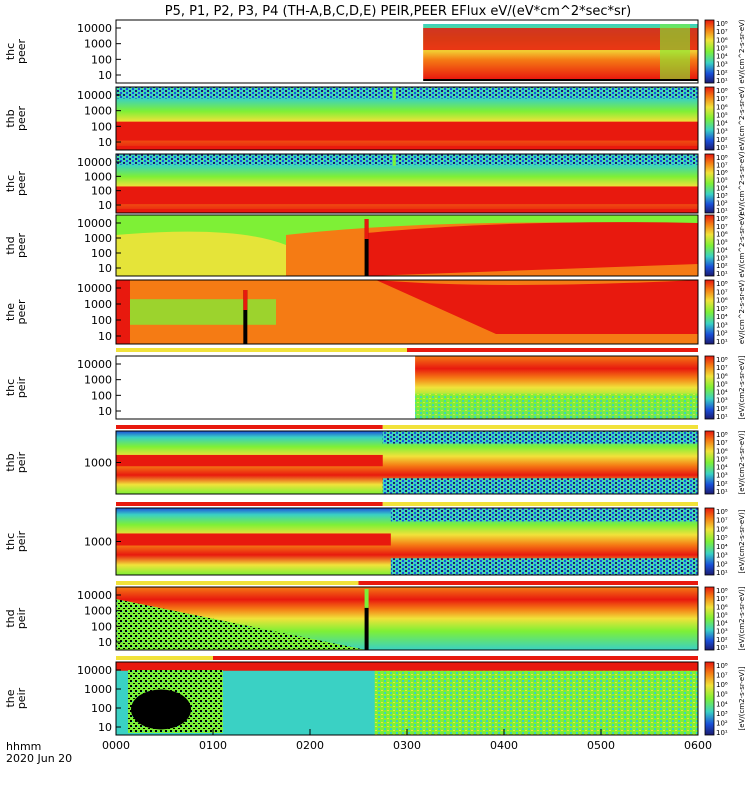 This screenshot has height=800, width=750. Describe the element at coordinates (601, 745) in the screenshot. I see `x-tick-label: 0500` at that location.